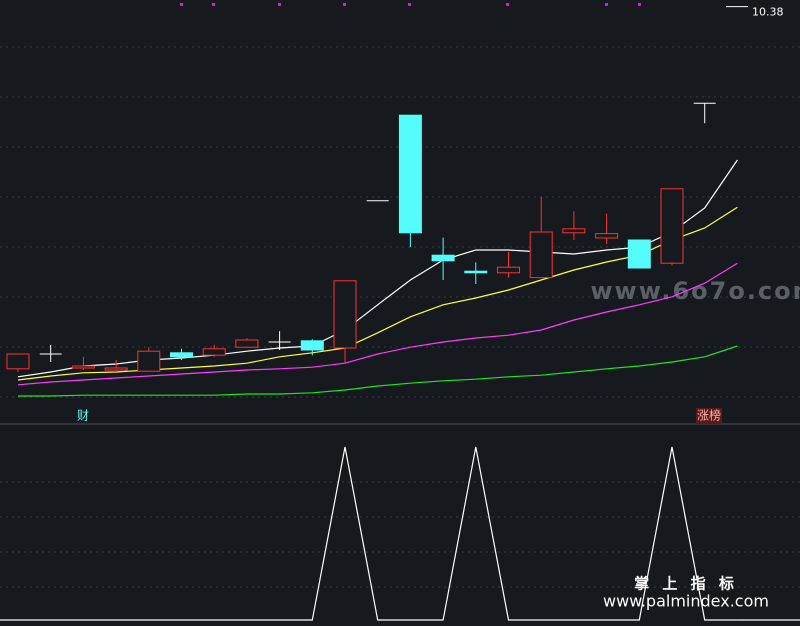  What do you see at coordinates (695, 291) in the screenshot?
I see `watermark: www.6o7o.com` at bounding box center [695, 291].